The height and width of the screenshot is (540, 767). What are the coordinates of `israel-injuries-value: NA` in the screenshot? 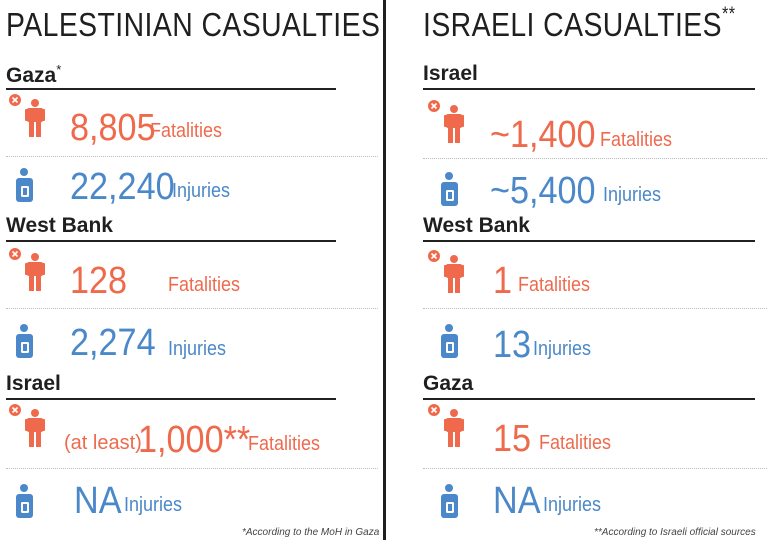 It's located at (98, 501).